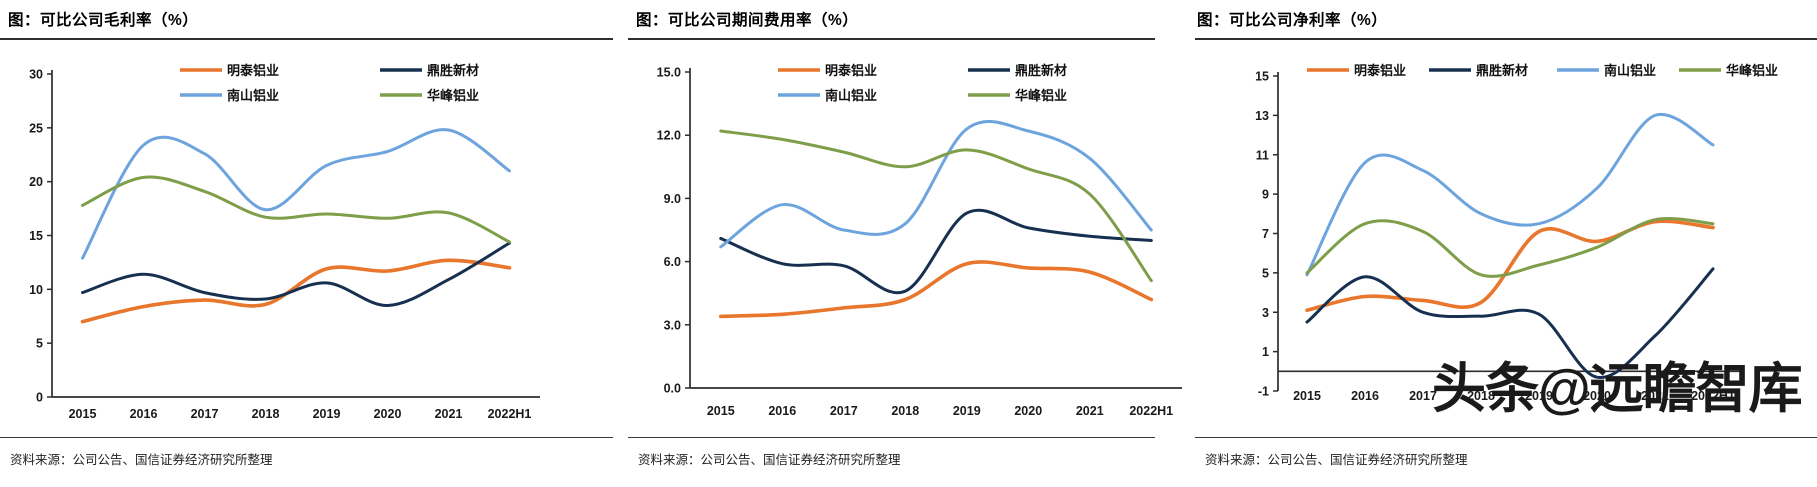 The width and height of the screenshot is (1817, 487). What do you see at coordinates (1617, 389) in the screenshot?
I see `watermark: 头条@远瞻智库` at bounding box center [1617, 389].